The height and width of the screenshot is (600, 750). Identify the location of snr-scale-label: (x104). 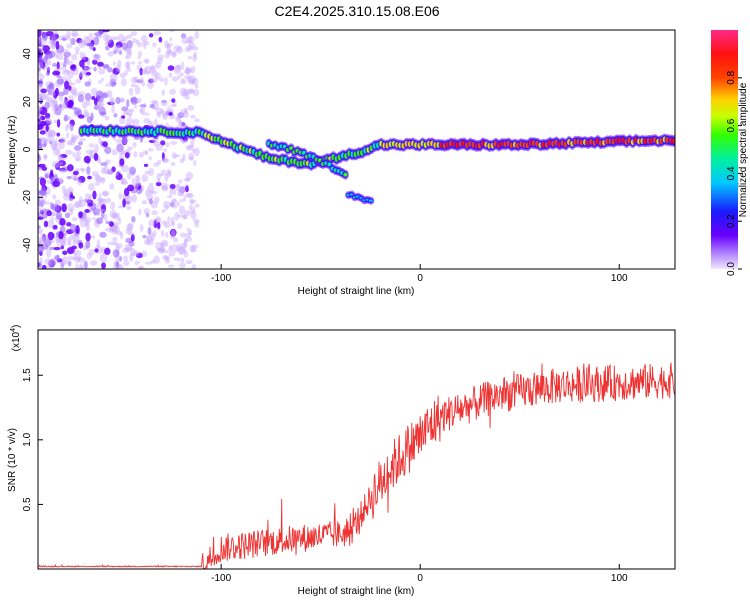
(16, 338).